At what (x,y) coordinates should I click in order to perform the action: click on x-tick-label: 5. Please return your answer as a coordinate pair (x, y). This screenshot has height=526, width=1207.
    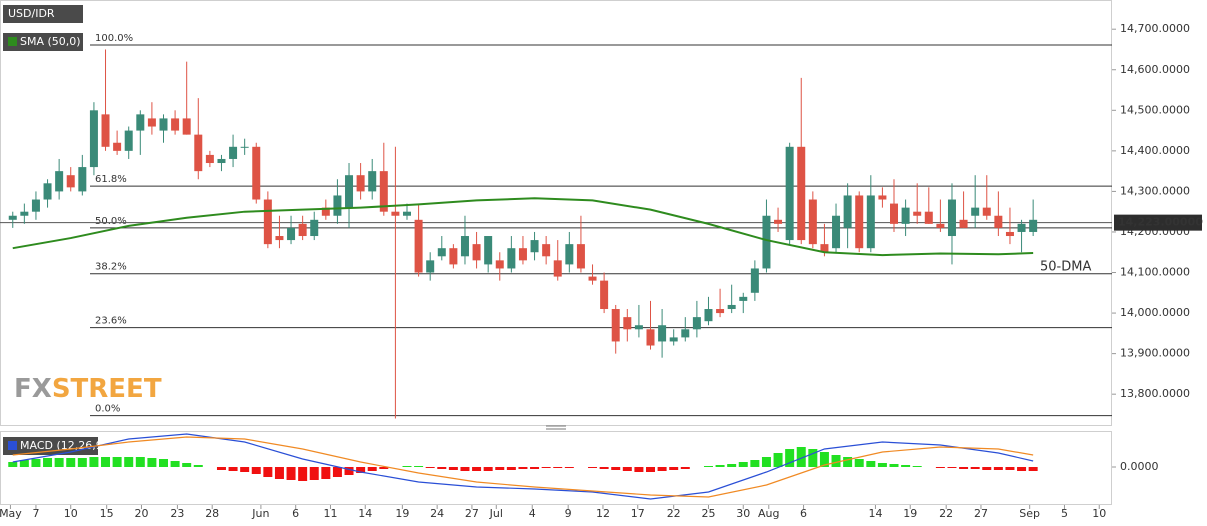
    Looking at the image, I should click on (1064, 513).